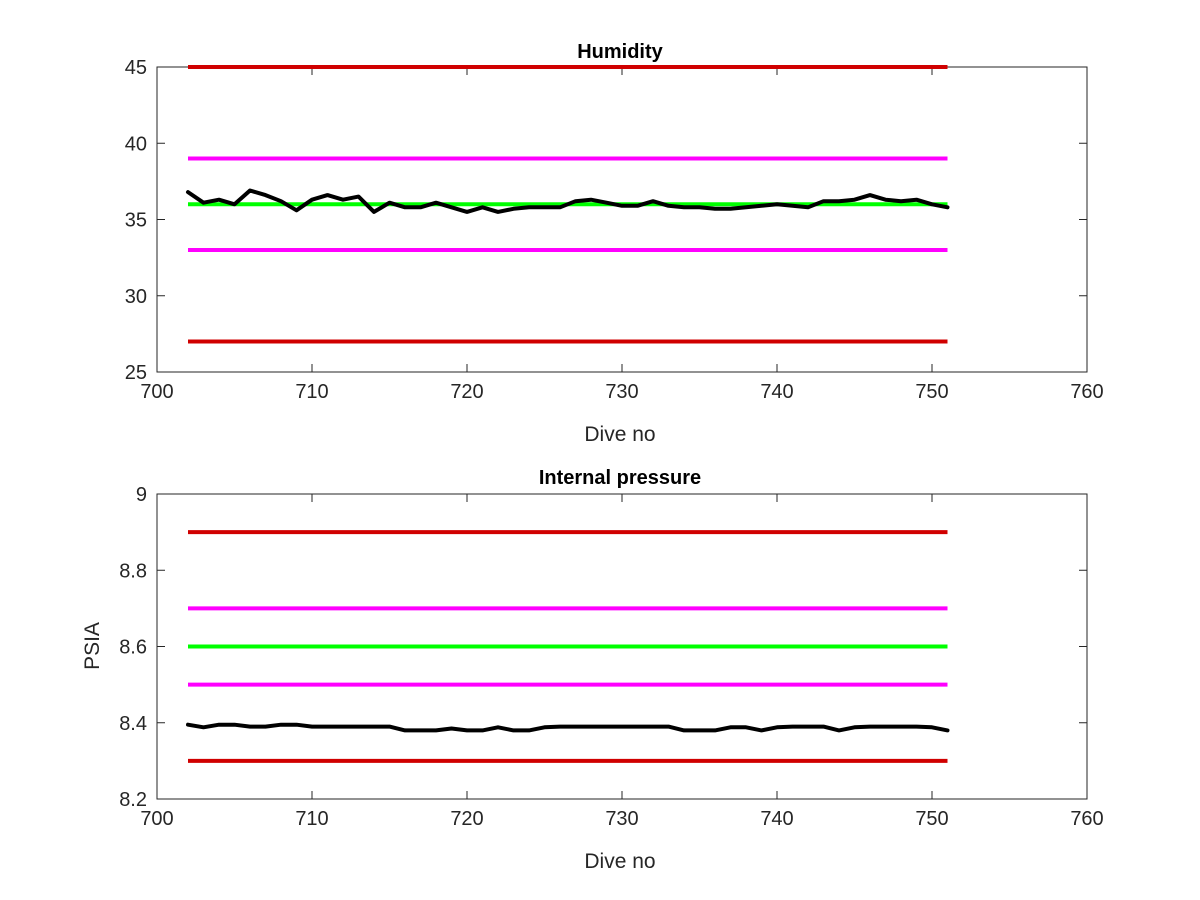 The image size is (1200, 900). Describe the element at coordinates (136, 297) in the screenshot. I see `y-tick-label: 30` at that location.